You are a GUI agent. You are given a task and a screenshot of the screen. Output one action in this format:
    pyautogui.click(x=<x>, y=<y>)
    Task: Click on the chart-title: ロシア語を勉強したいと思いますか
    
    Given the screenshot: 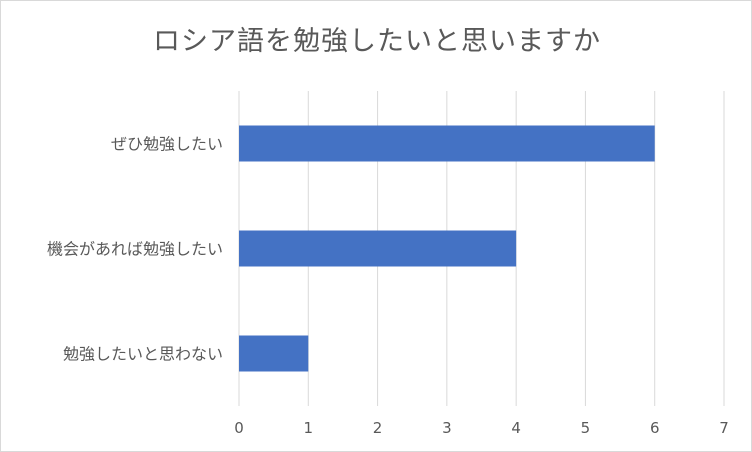 What is the action you would take?
    pyautogui.click(x=377, y=41)
    